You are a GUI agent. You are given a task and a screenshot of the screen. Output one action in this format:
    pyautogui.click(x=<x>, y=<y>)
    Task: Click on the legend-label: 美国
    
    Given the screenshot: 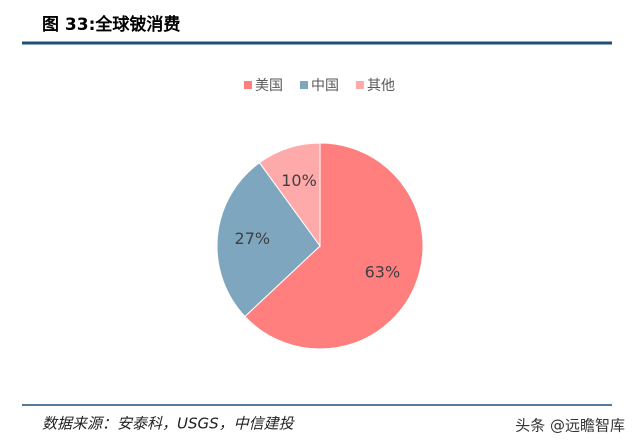 What is the action you would take?
    pyautogui.click(x=269, y=86)
    